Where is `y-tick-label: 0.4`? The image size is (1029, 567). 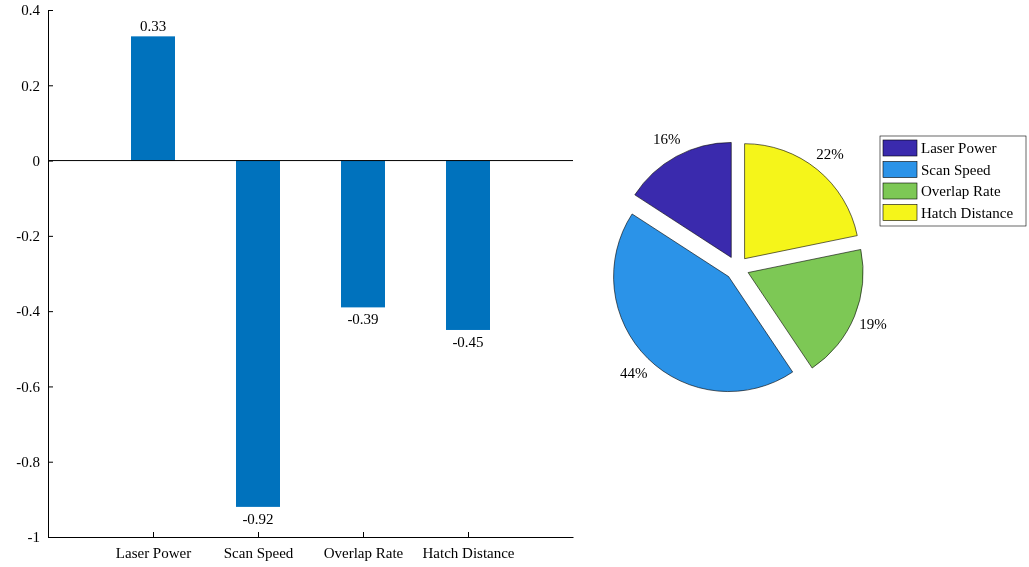
y-tick-label: 0.4 is located at coordinates (31, 10).